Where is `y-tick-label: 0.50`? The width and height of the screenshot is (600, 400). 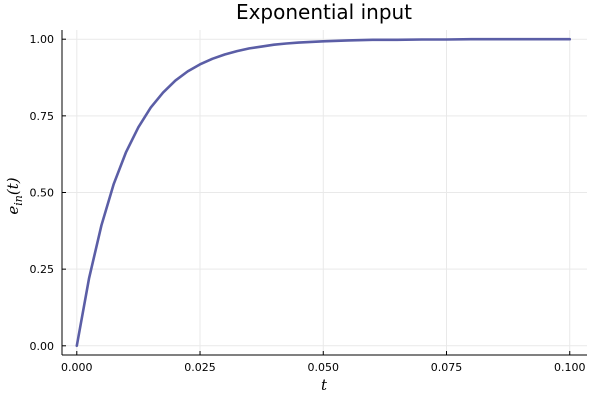
y-tick-label: 0.50 is located at coordinates (42, 193).